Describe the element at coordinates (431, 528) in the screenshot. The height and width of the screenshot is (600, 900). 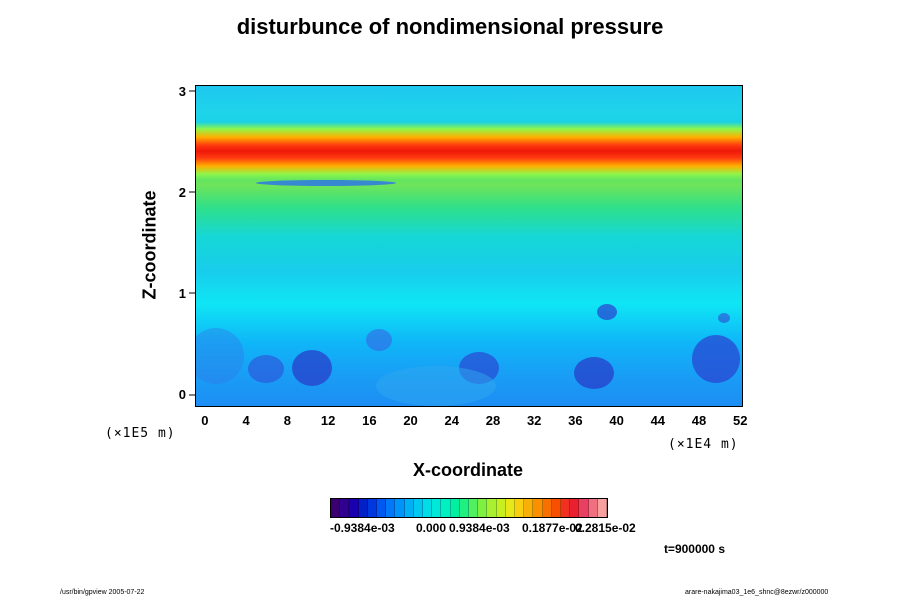
I see `colorbar-label: 0.000` at that location.